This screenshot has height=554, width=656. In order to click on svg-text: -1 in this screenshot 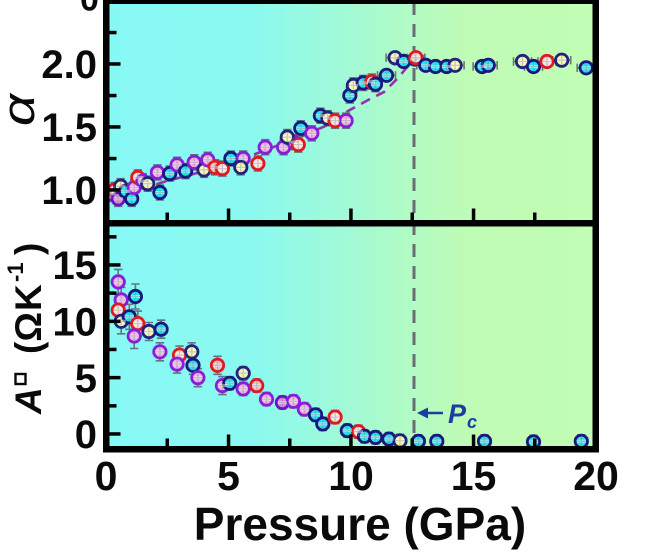, I will do `click(15, 272)`.